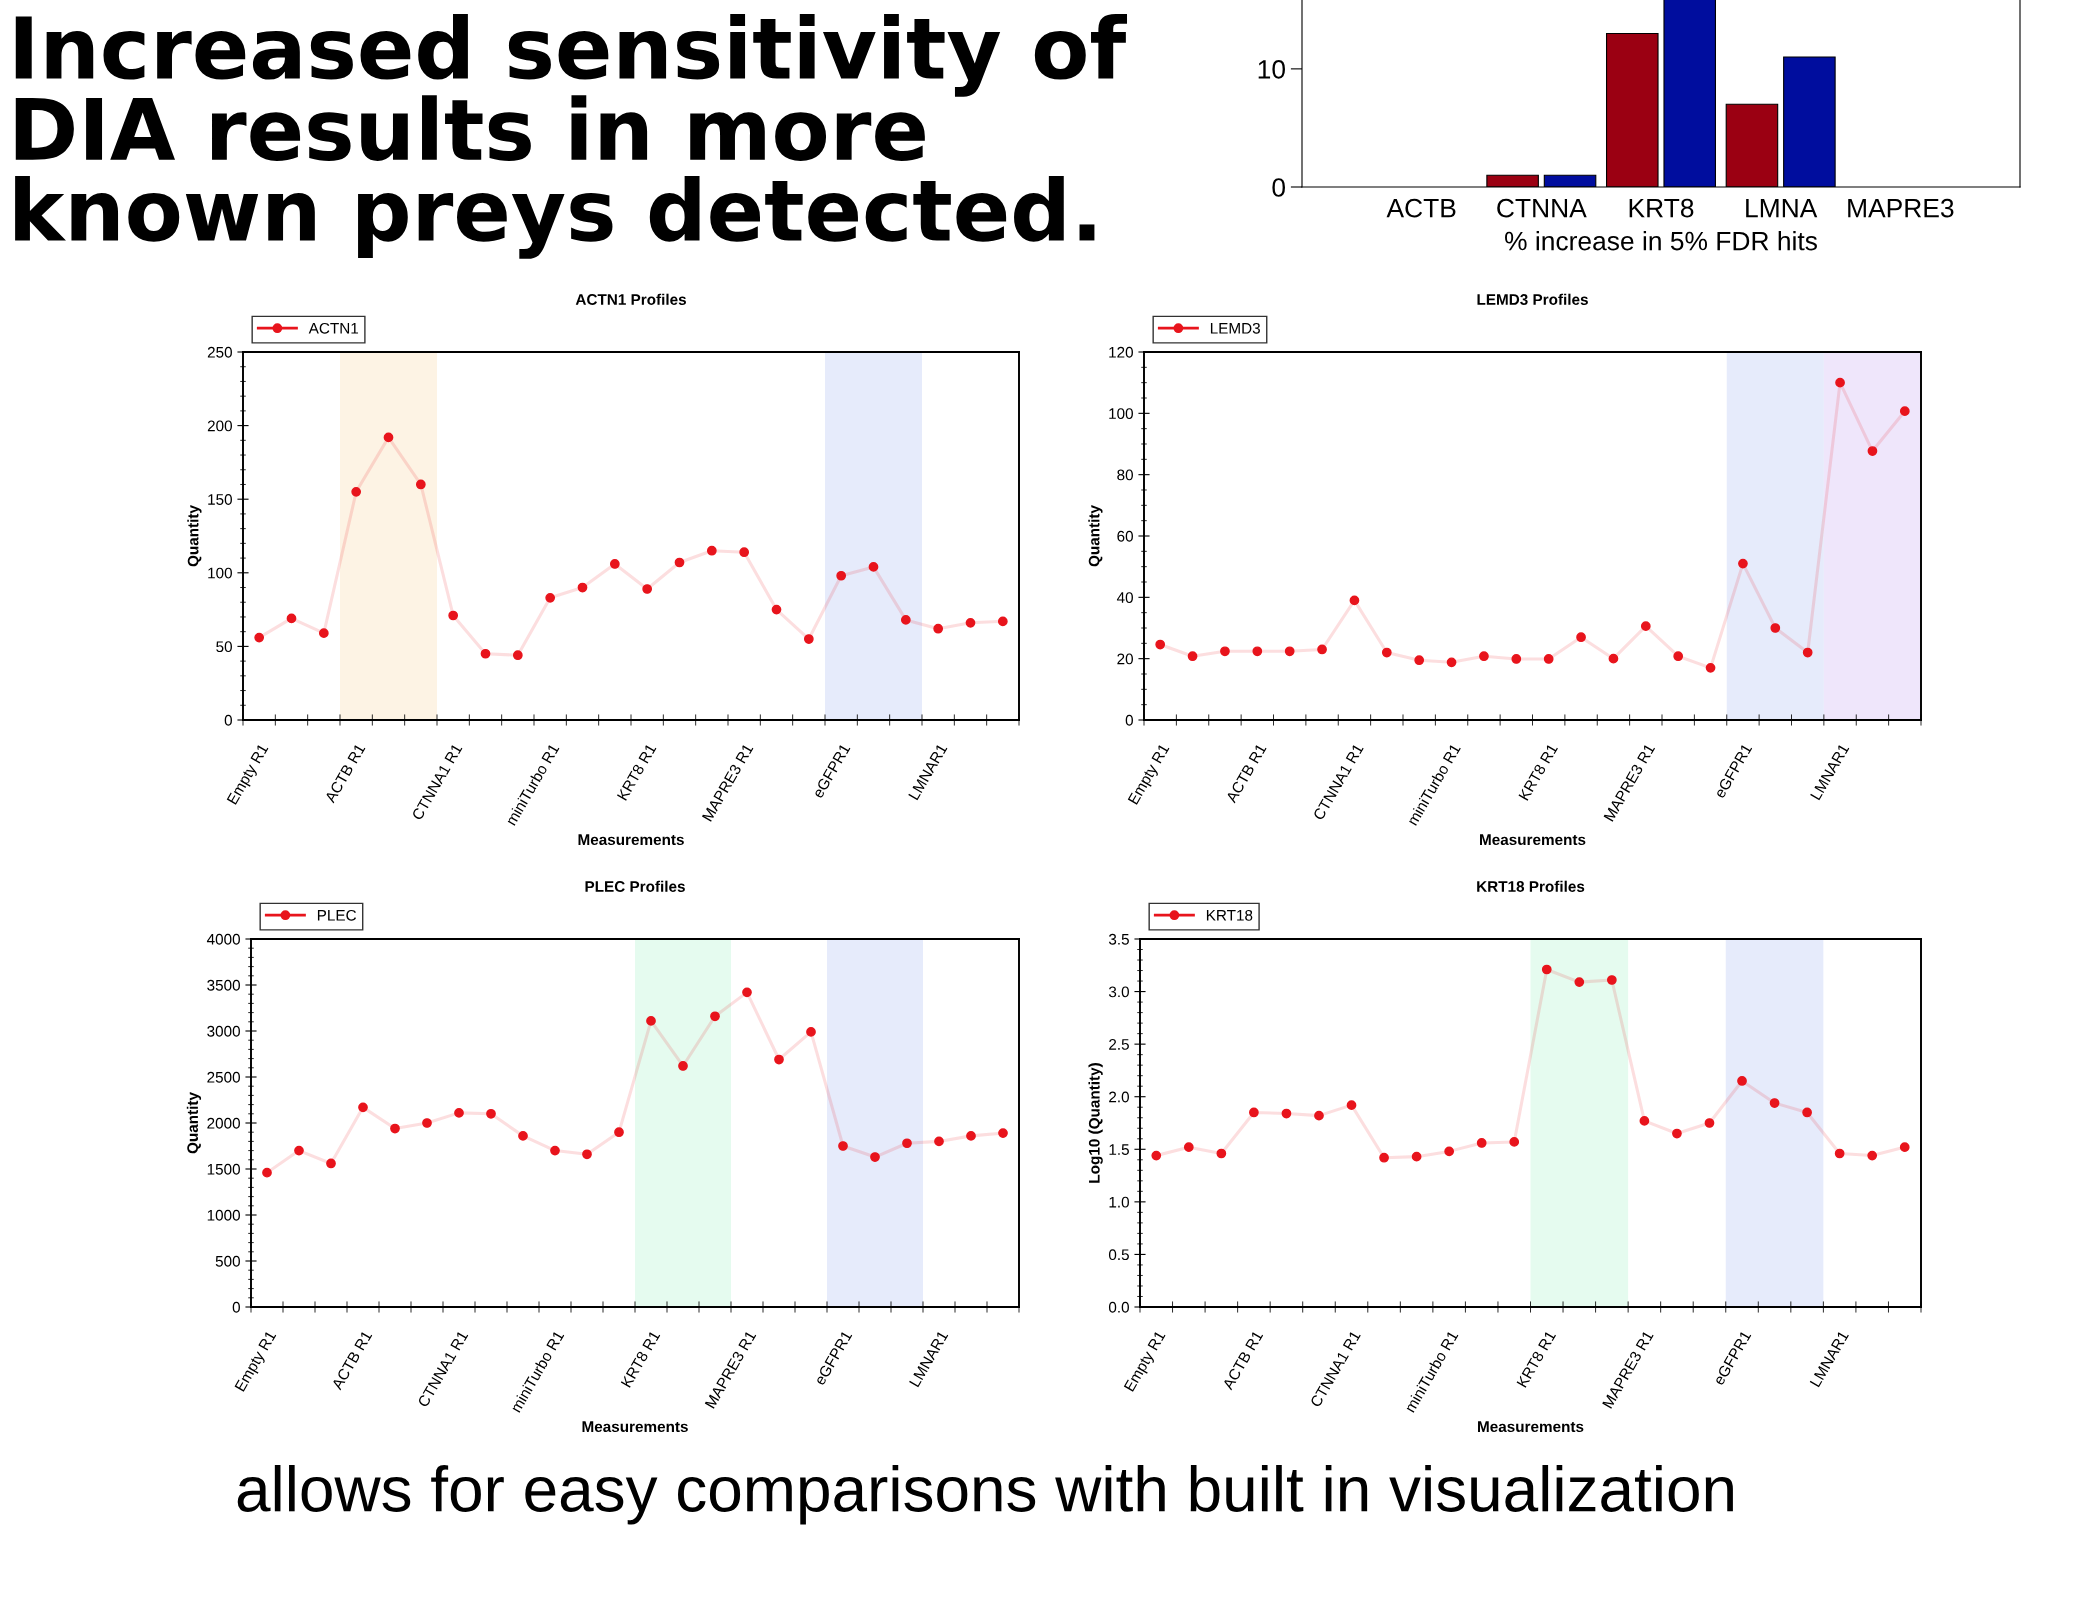  What do you see at coordinates (1661, 241) in the screenshot?
I see `x-axis-title: % increase in 5% FDR hits` at bounding box center [1661, 241].